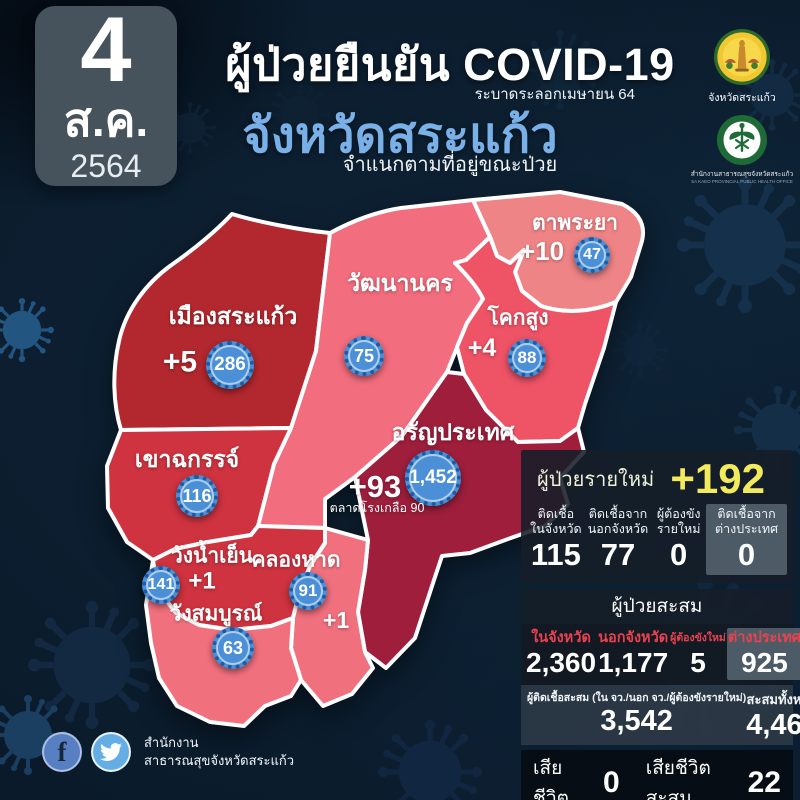 This screenshot has width=800, height=800. Describe the element at coordinates (187, 459) in the screenshot. I see `district-label-khao-chakan: เขาฉกรรจ์` at that location.